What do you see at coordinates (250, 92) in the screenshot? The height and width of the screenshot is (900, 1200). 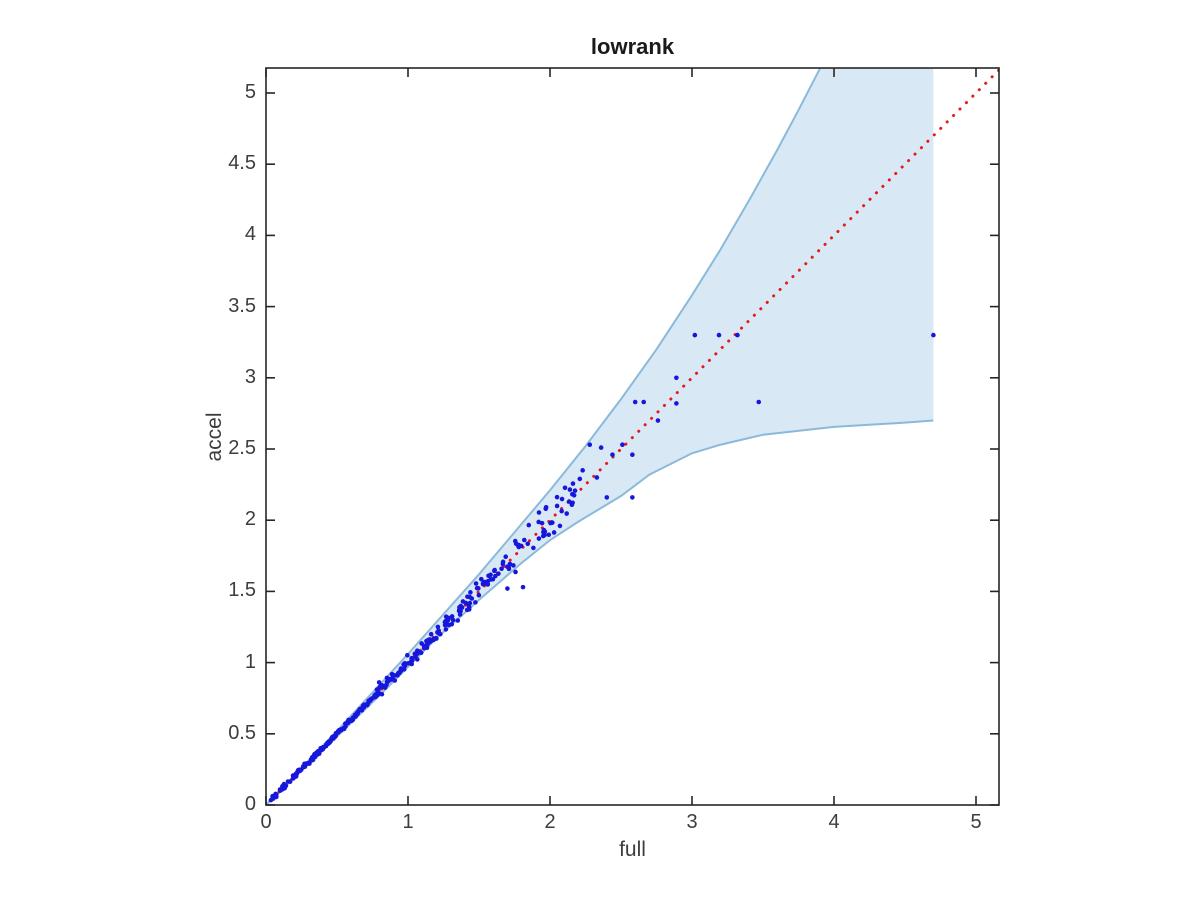 I see `y-tick-label: 5` at bounding box center [250, 92].